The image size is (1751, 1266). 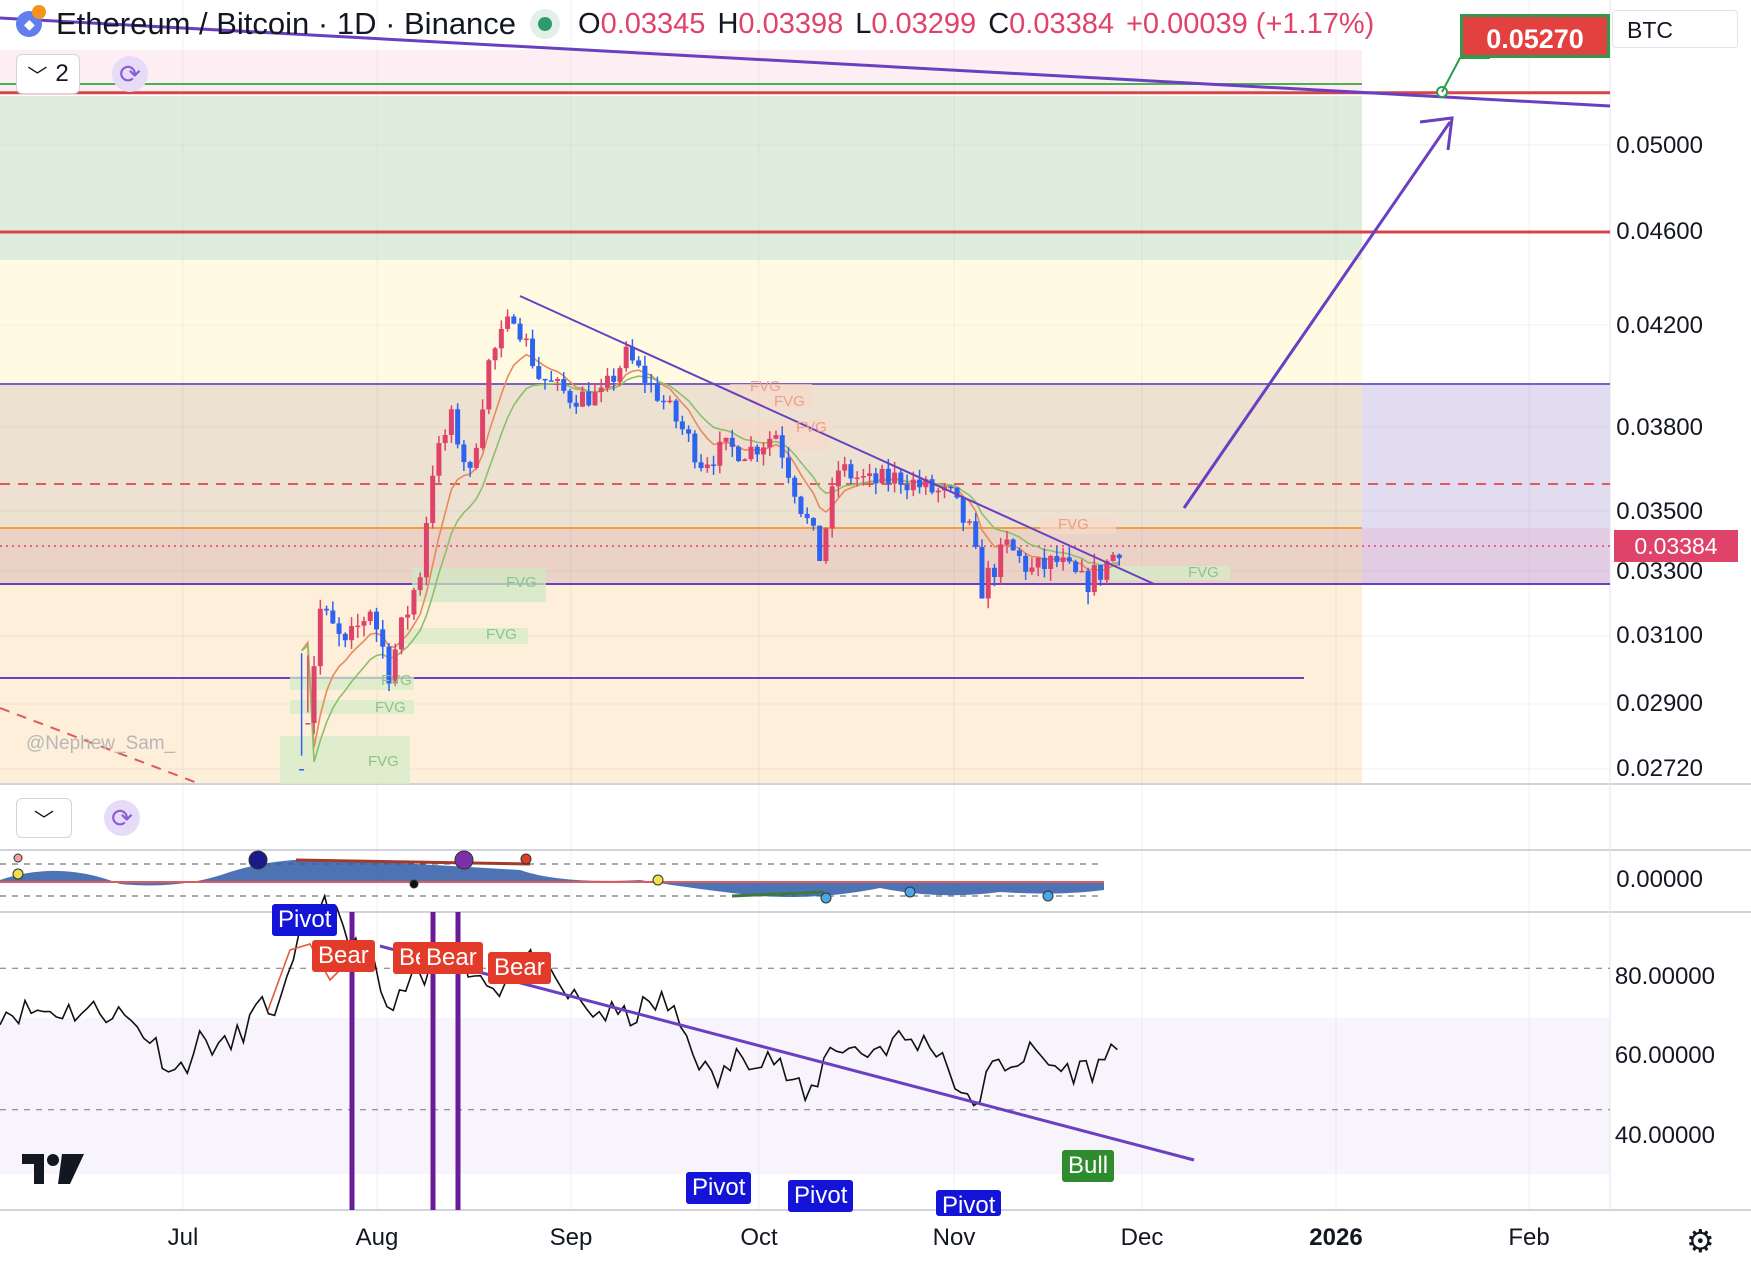 What do you see at coordinates (1436, 133) in the screenshot?
I see `projection-arrow-head` at bounding box center [1436, 133].